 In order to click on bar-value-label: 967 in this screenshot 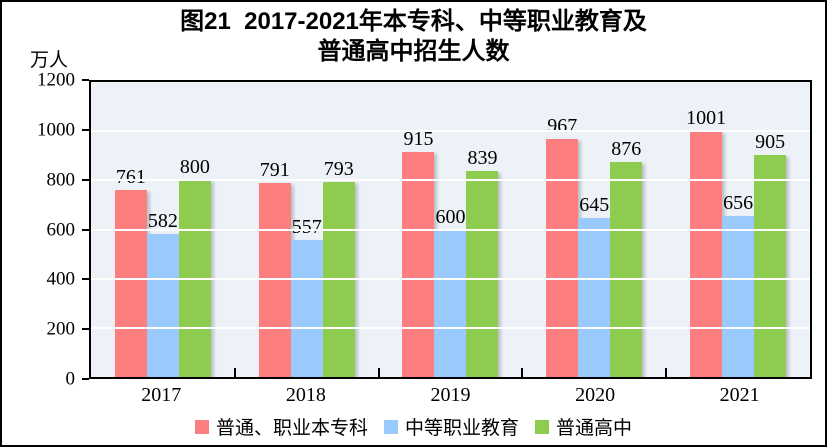, I will do `click(562, 126)`.